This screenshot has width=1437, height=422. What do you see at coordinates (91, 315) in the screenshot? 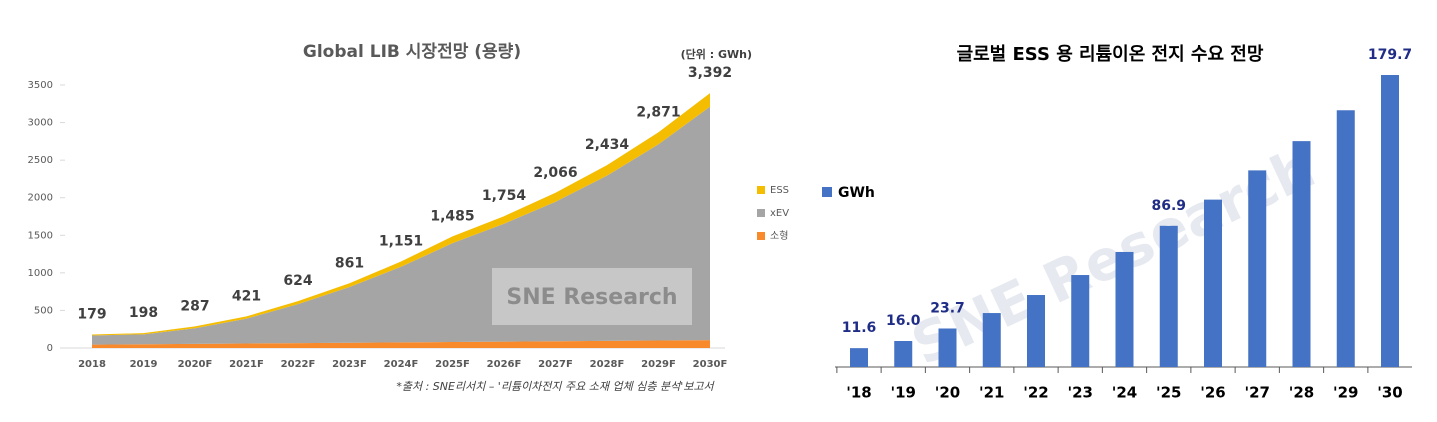
I see `total-label: 179` at bounding box center [91, 315].